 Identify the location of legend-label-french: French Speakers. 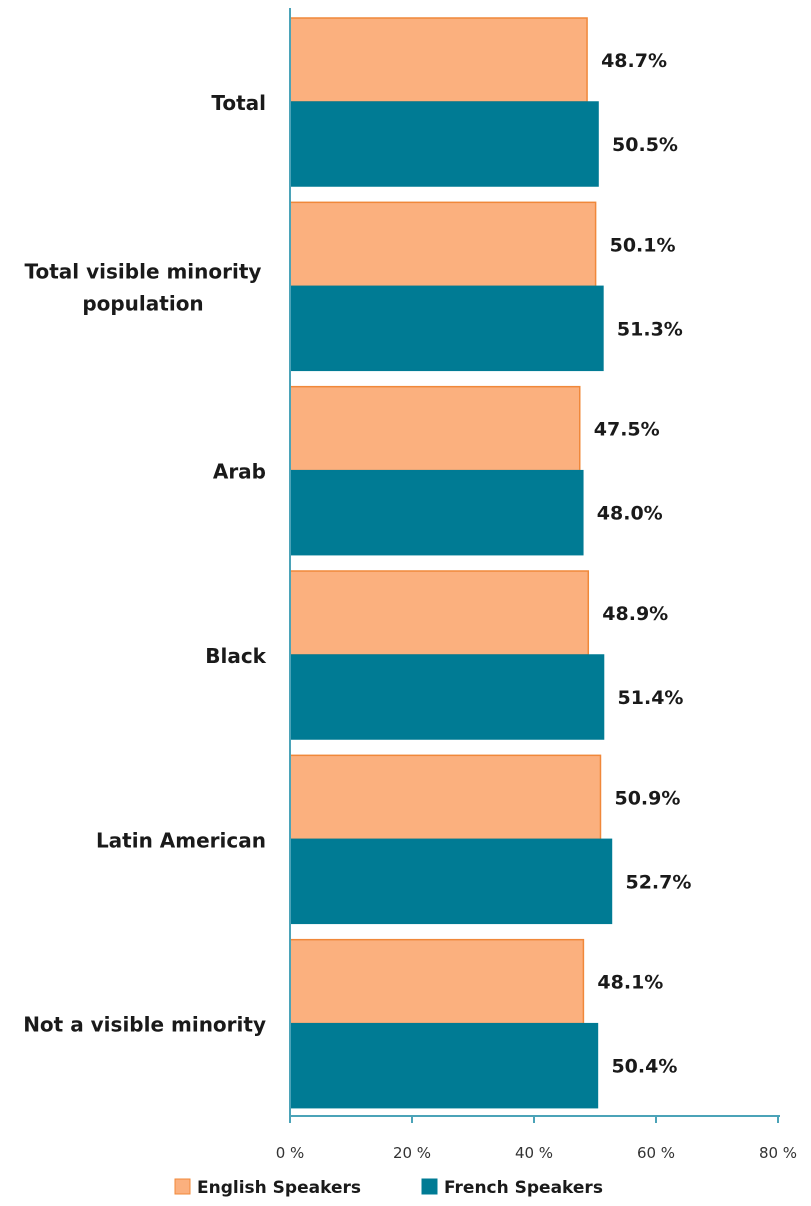
(523, 1188).